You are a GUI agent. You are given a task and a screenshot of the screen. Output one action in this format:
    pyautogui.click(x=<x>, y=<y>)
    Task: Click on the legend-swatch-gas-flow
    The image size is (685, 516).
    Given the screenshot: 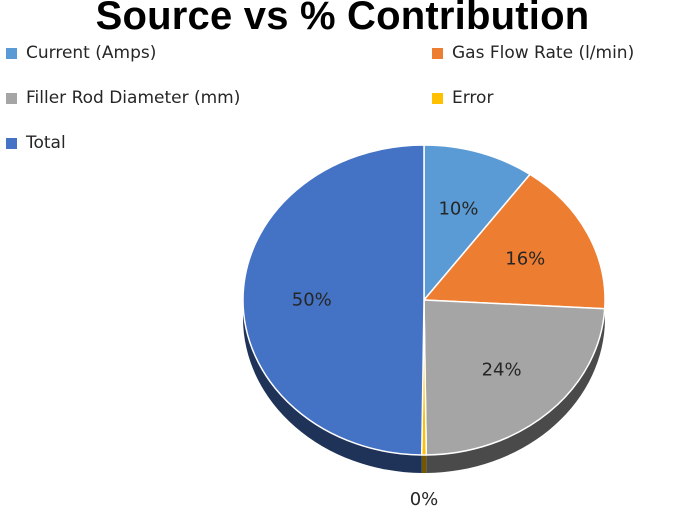 What is the action you would take?
    pyautogui.click(x=437, y=53)
    